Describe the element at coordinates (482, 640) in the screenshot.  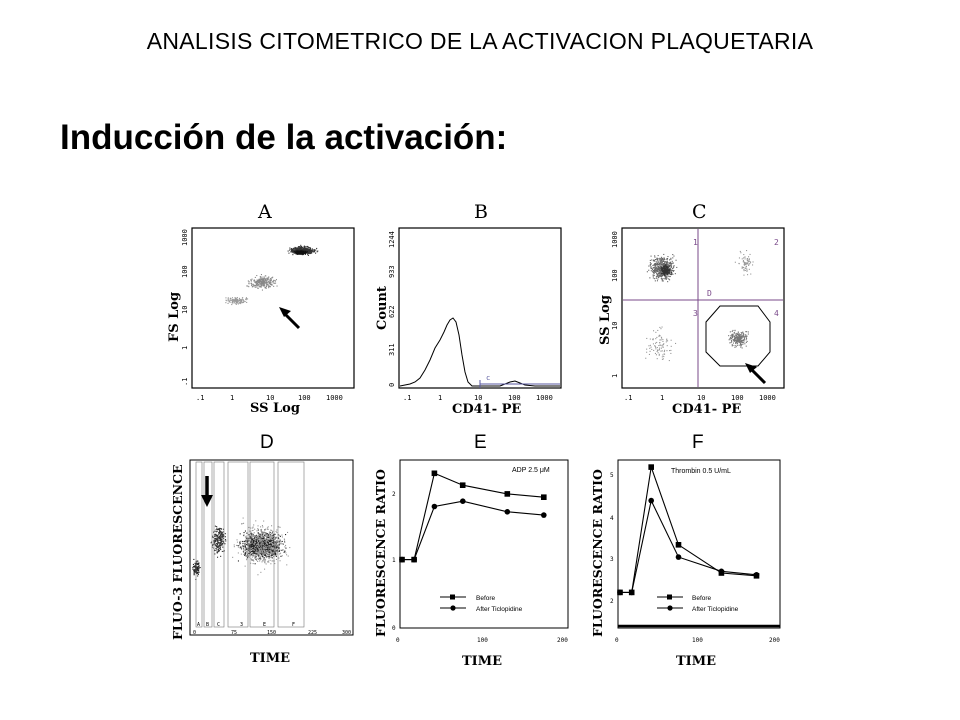
I see `panel-e-xtick: 100` at that location.